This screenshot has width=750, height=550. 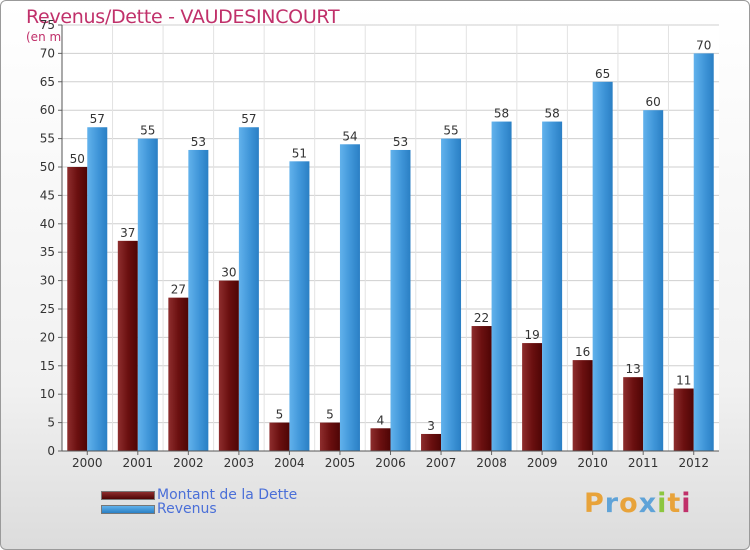 What do you see at coordinates (47, 167) in the screenshot?
I see `y-tick-label: 50` at bounding box center [47, 167].